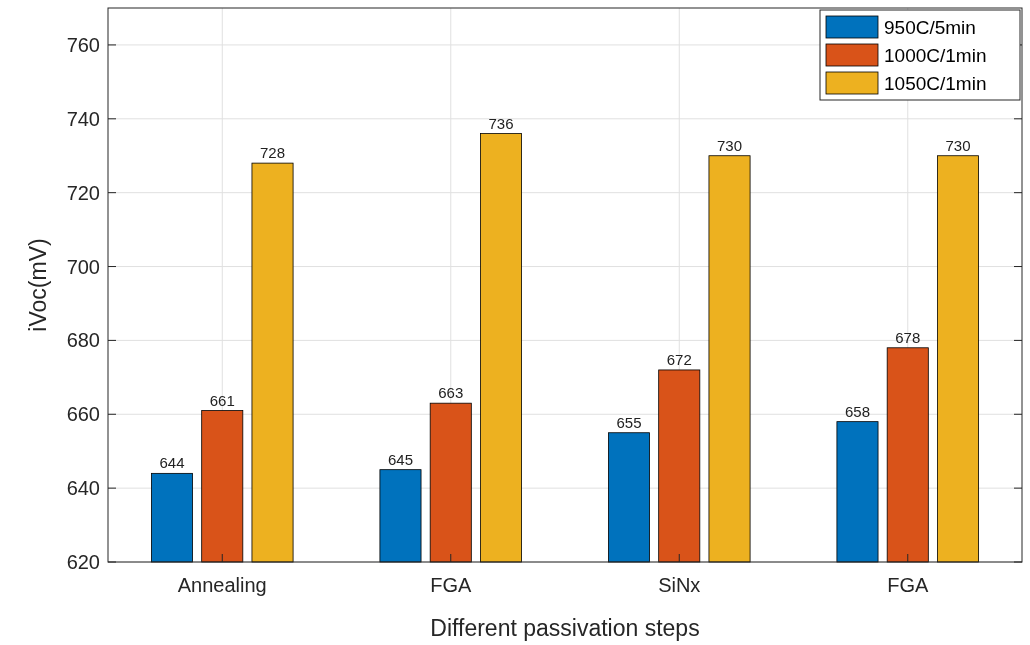 The image size is (1030, 645). What do you see at coordinates (400, 459) in the screenshot?
I see `data-label: 645` at bounding box center [400, 459].